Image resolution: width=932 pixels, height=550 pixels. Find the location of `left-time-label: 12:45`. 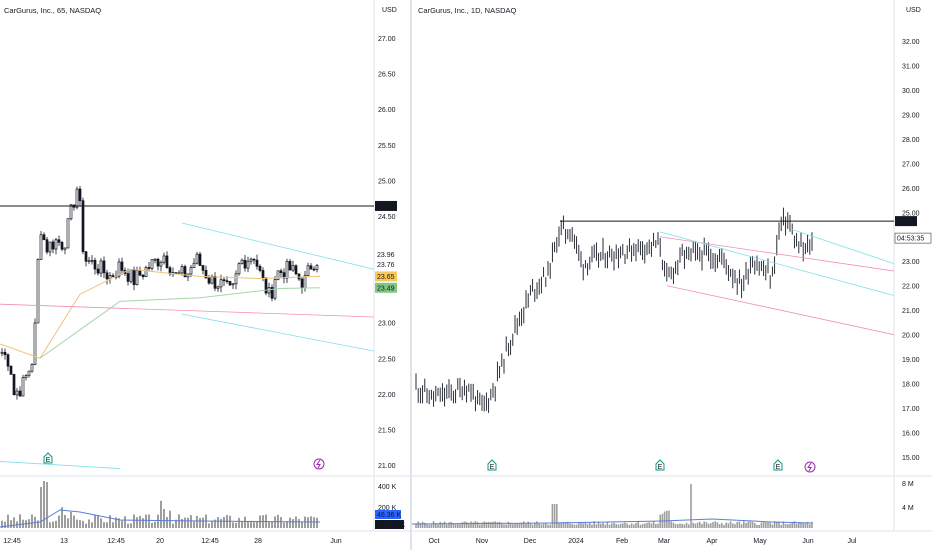

left-time-label: 12:45 is located at coordinates (116, 541).